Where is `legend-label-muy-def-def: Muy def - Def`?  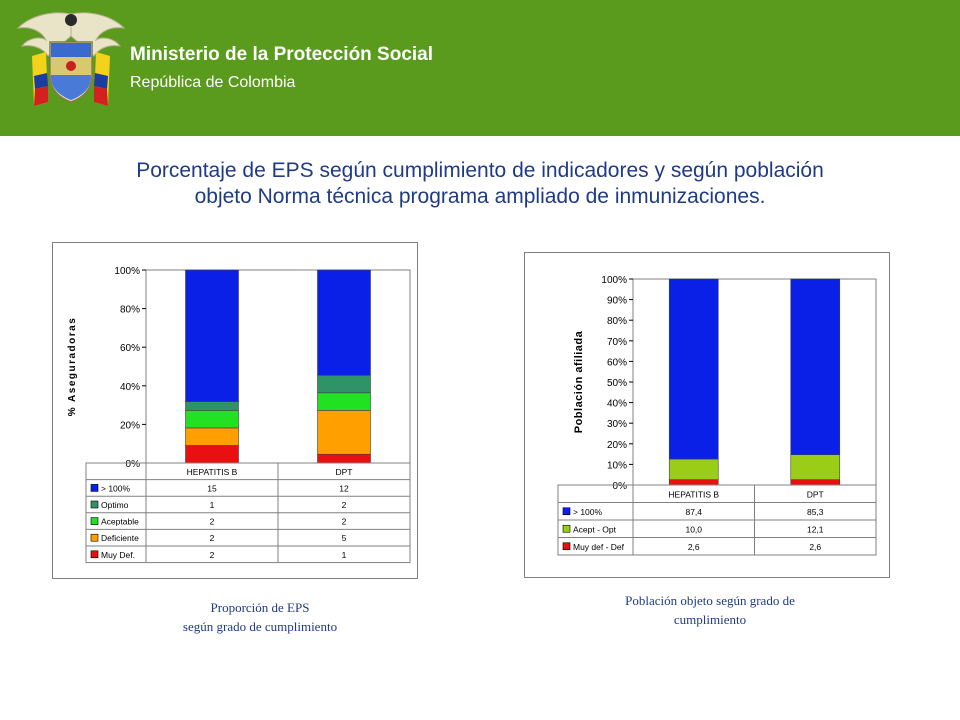
legend-label-muy-def-def: Muy def - Def is located at coordinates (599, 547).